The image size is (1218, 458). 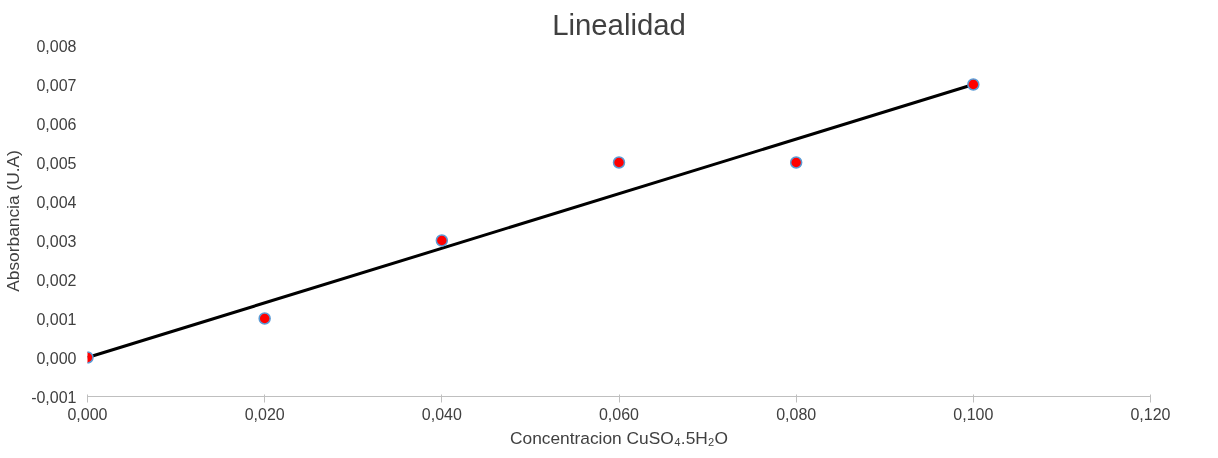 What do you see at coordinates (796, 414) in the screenshot?
I see `x-tick-label: 0,080` at bounding box center [796, 414].